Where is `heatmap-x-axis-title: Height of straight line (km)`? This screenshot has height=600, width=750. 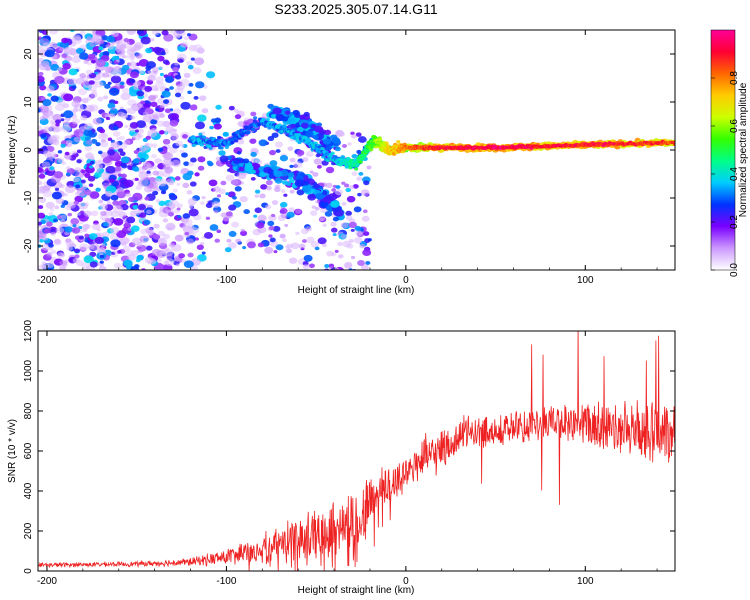 heatmap-x-axis-title: Height of straight line (km) is located at coordinates (356, 290).